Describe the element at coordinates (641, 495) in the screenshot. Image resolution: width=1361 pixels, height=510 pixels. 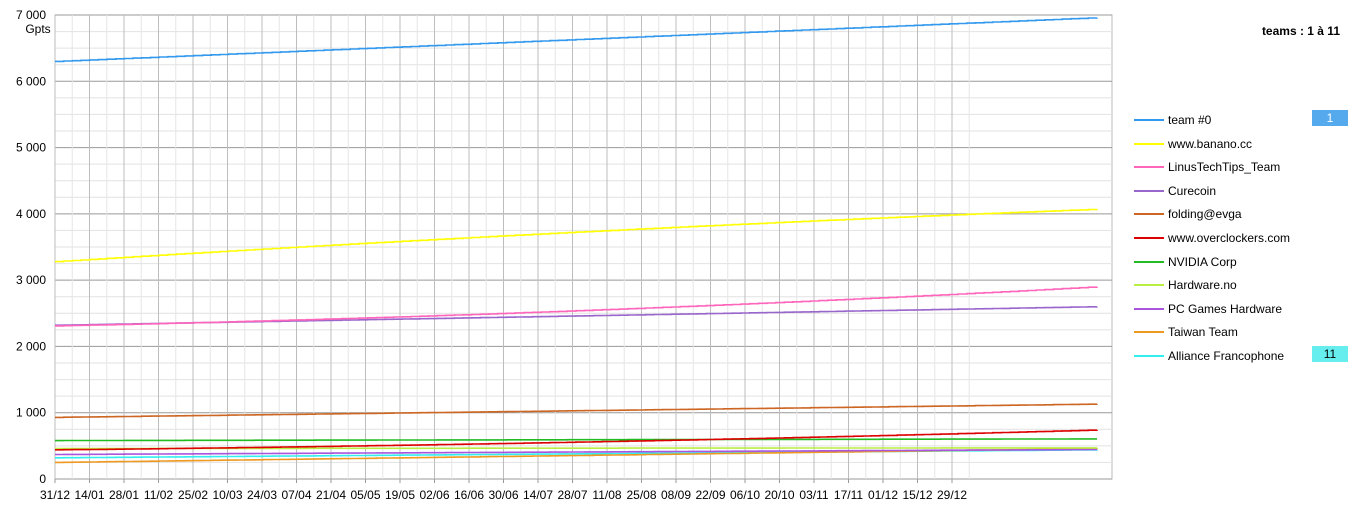
I see `x-tick-label: 25/08` at that location.